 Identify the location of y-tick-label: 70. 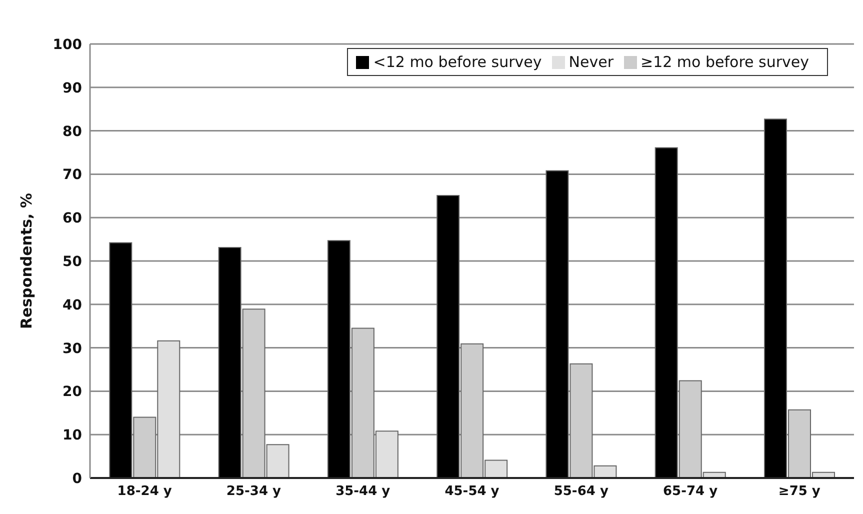
(72, 175).